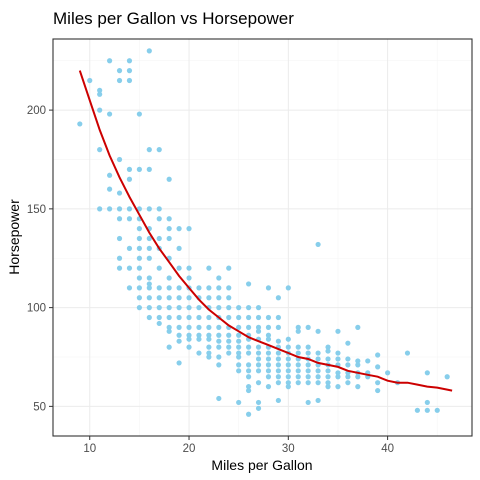 This screenshot has height=480, width=480. I want to click on y-axis-title: Horsepower, so click(14, 237).